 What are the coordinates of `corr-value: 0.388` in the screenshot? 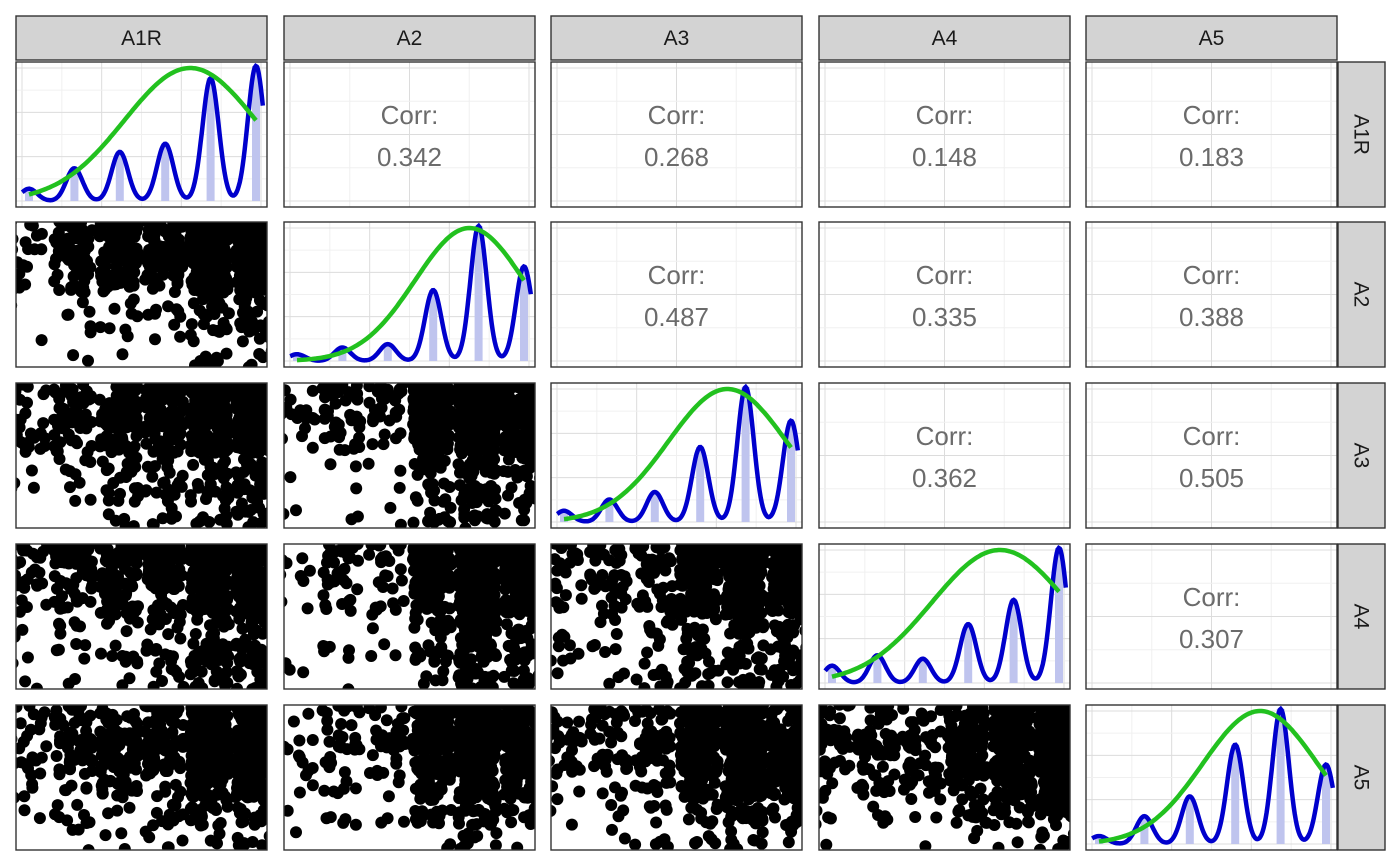 It's located at (1211, 317).